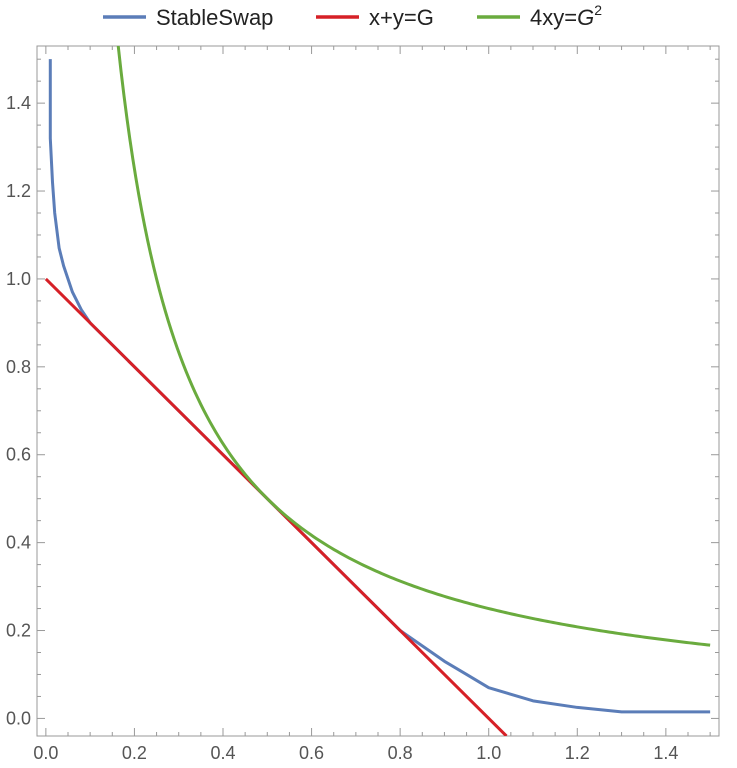 The image size is (737, 768). Describe the element at coordinates (18, 279) in the screenshot. I see `y-tick-label: 1.0` at that location.